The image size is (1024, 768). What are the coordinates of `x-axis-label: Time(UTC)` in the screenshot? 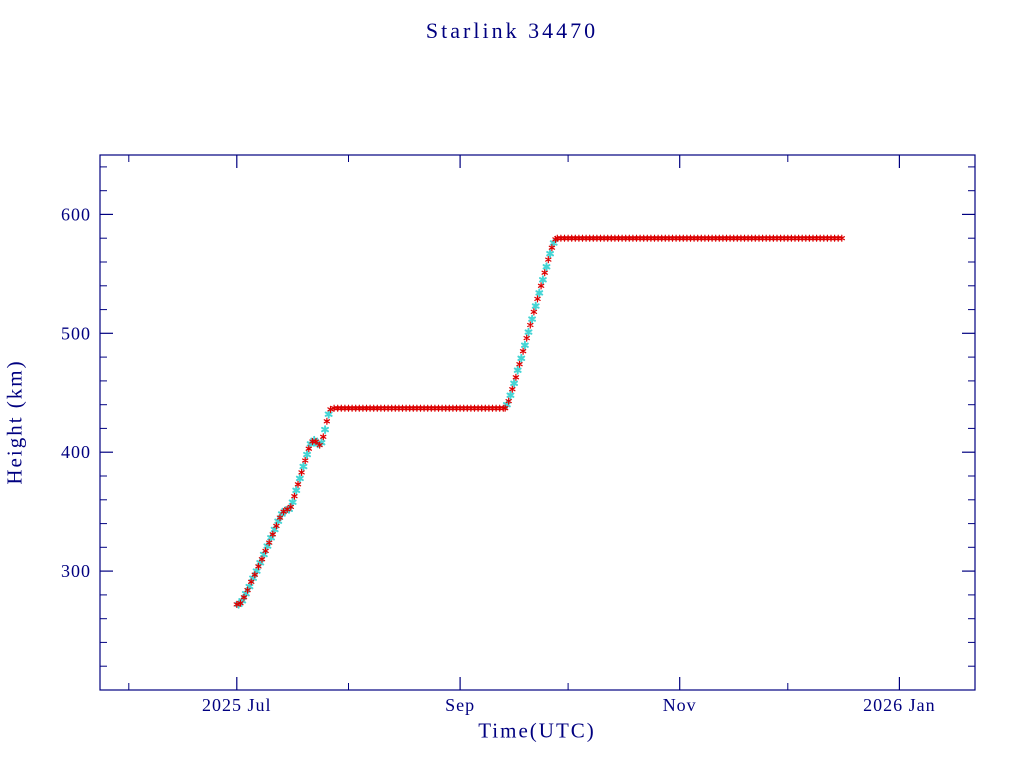 It's located at (537, 730).